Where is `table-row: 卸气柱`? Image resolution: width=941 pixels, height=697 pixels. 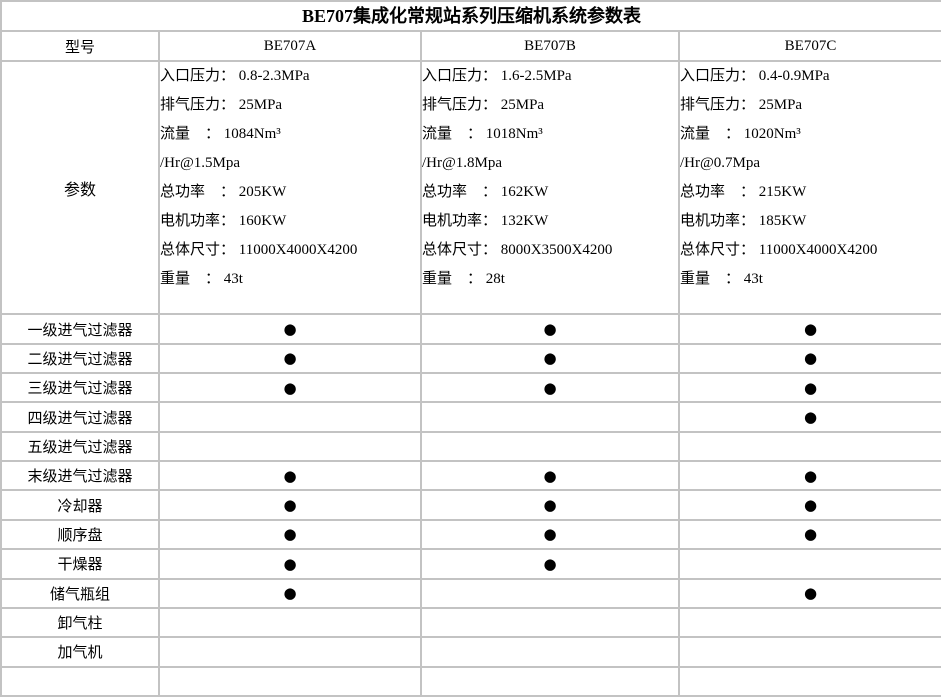 table-row: 卸气柱 is located at coordinates (470, 622).